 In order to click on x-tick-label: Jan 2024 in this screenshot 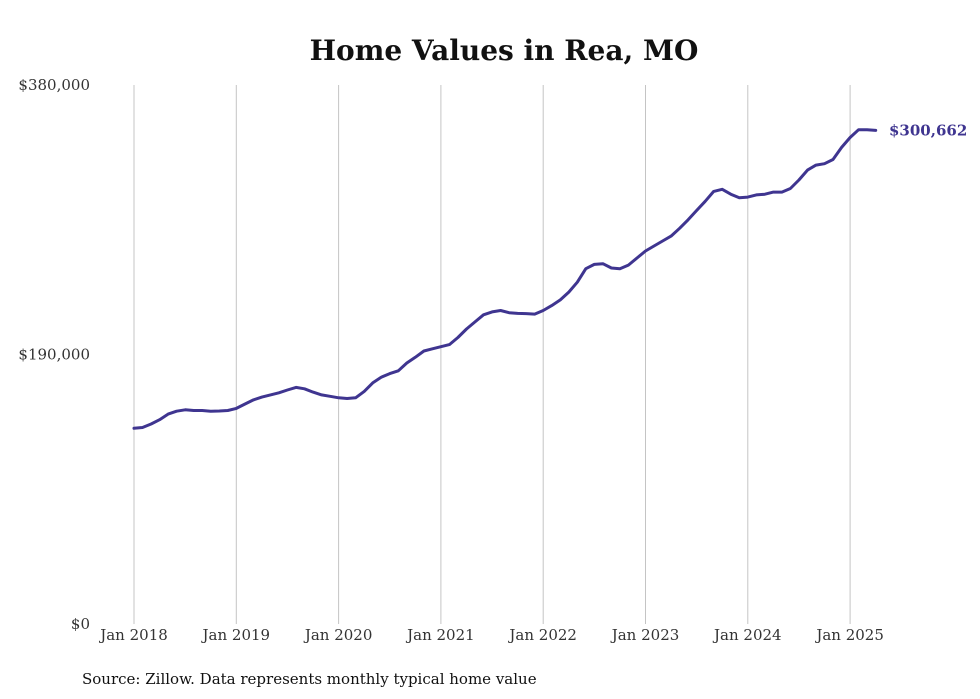, I will do `click(747, 635)`.